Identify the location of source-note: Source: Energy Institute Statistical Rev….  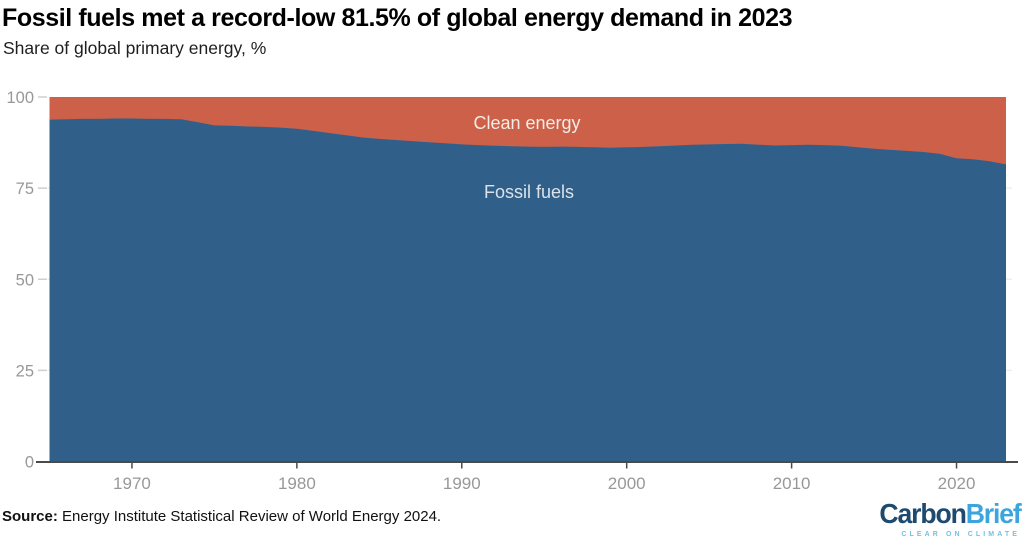
(221, 516).